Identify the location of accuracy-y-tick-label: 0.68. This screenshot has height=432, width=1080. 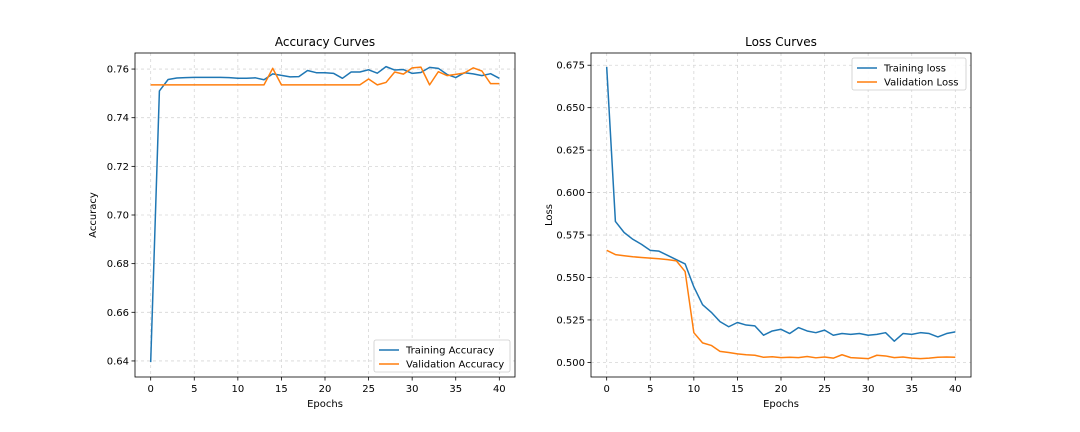
(118, 264).